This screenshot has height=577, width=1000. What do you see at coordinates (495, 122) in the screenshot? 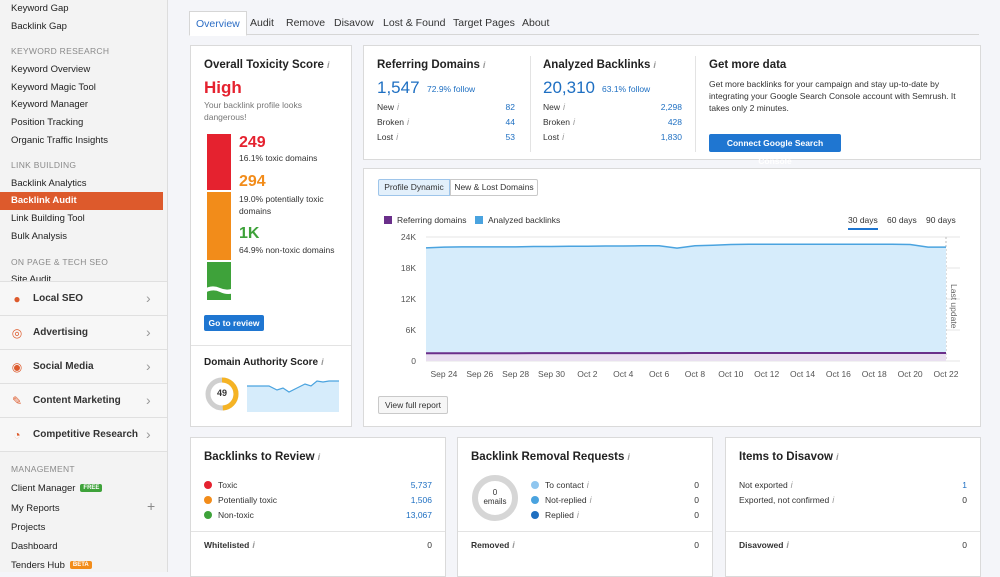
I see `referring-broken-value: 44` at bounding box center [495, 122].